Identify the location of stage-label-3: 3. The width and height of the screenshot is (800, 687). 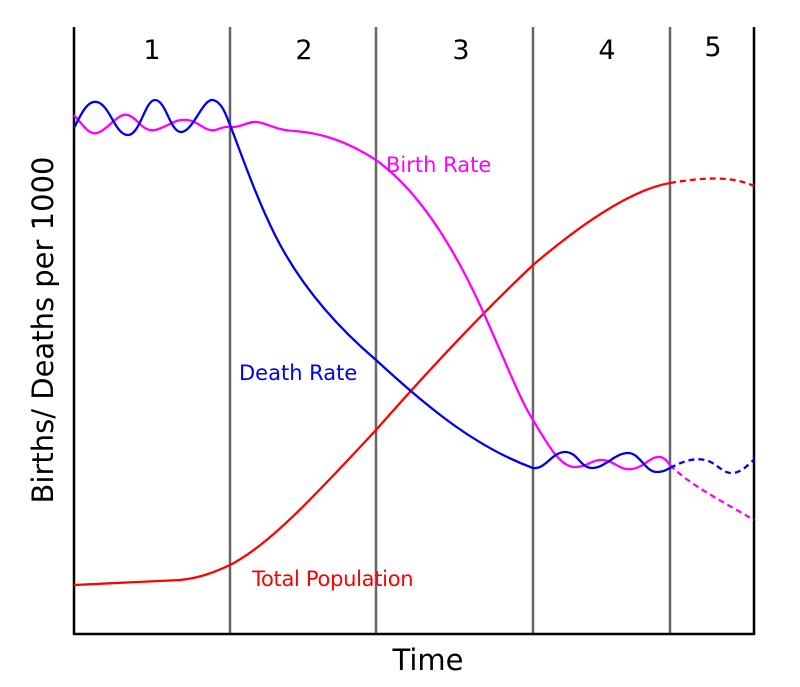
(460, 50).